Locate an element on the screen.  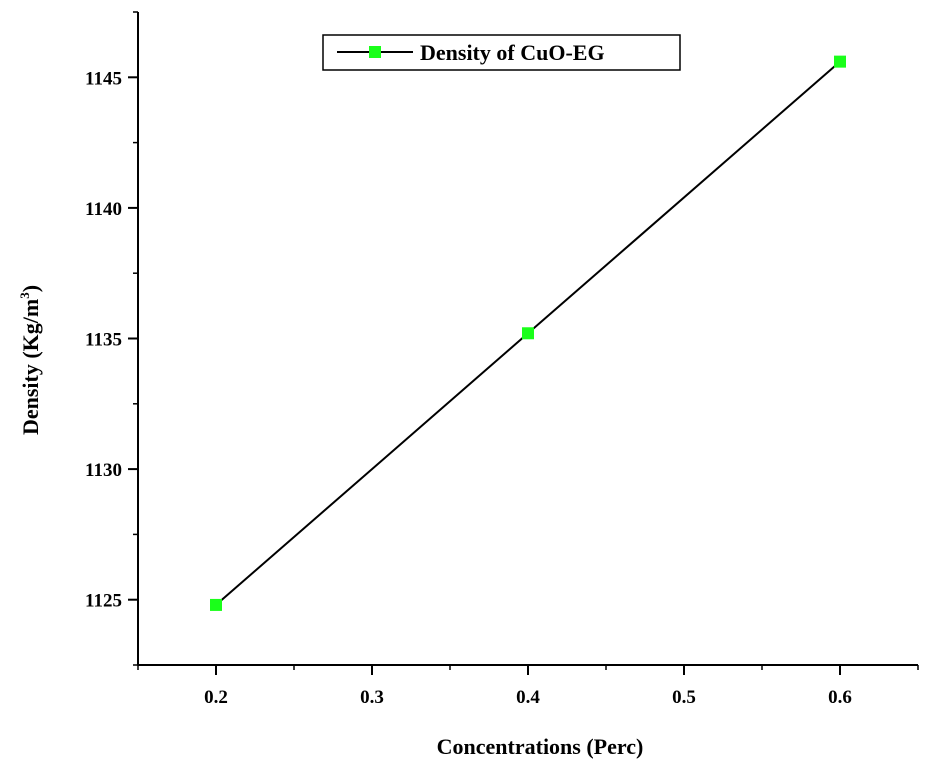
x-axis-ticks: 0.2 0.3 0.4 0.5 0.6 is located at coordinates (528, 686).